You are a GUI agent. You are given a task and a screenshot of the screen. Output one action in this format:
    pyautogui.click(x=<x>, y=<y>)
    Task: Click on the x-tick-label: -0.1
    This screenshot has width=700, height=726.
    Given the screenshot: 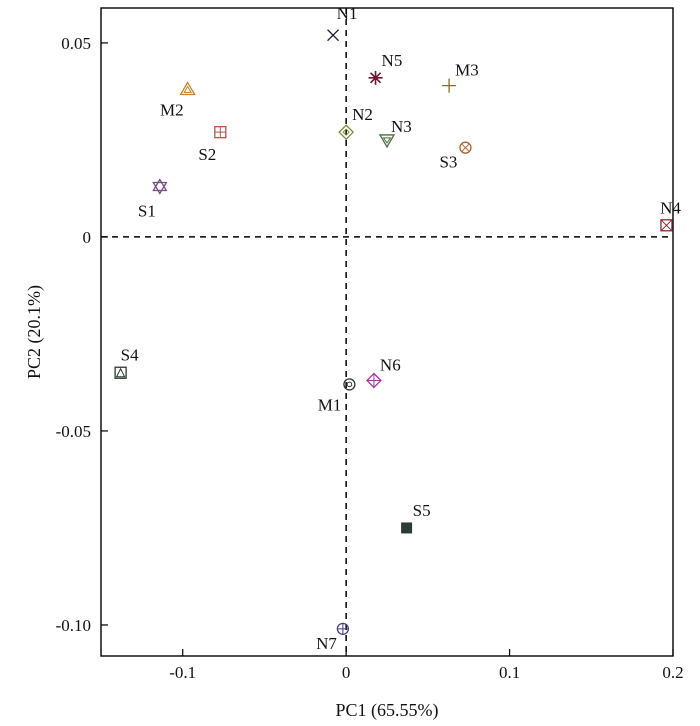 What is the action you would take?
    pyautogui.click(x=182, y=672)
    